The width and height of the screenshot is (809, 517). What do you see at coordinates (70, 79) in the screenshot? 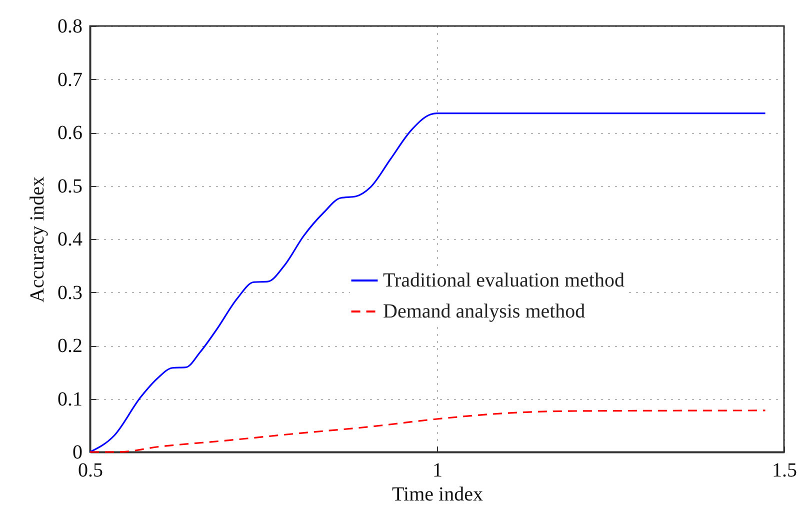
I see `y-tick-label: 0.7` at bounding box center [70, 79].